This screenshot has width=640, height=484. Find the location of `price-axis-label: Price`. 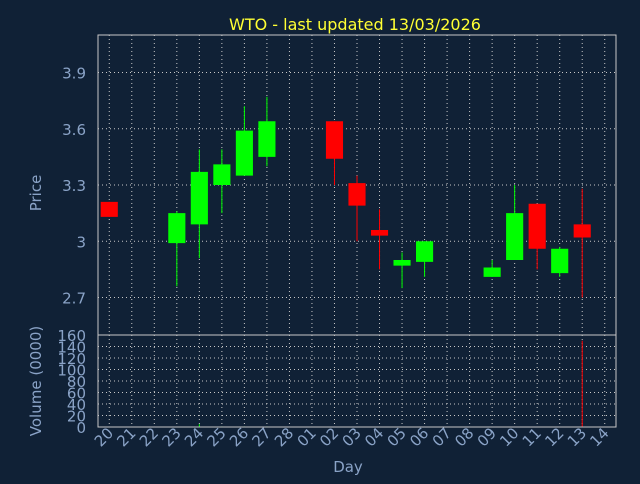

price-axis-label: Price is located at coordinates (36, 193).